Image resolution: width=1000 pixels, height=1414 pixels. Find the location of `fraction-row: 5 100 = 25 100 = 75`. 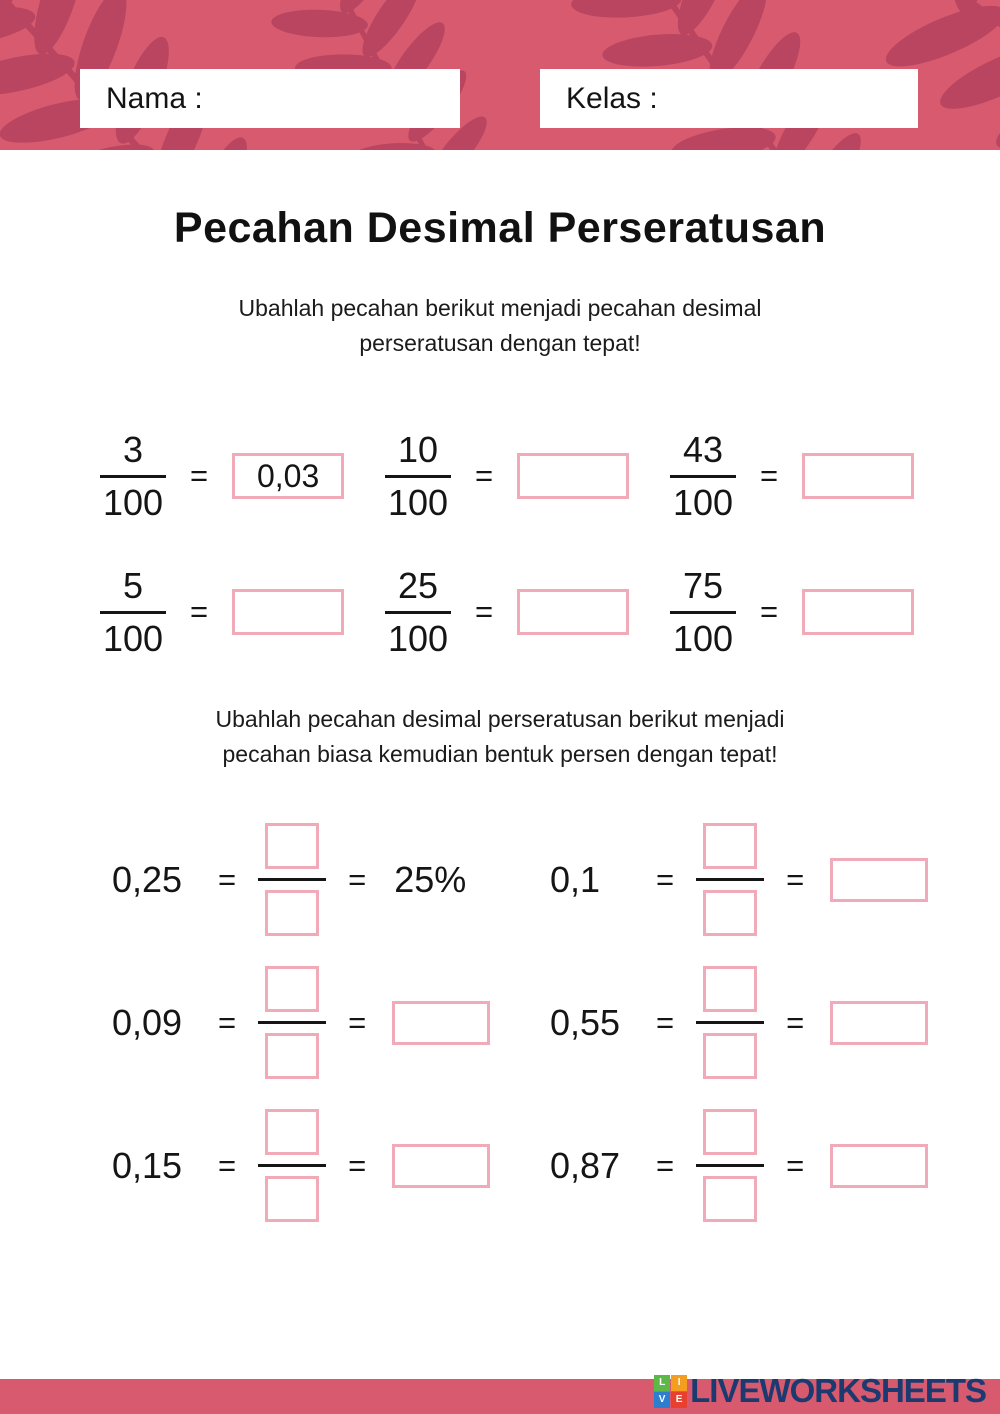

fraction-row: 5 100 = 25 100 = 75 is located at coordinates (500, 612).